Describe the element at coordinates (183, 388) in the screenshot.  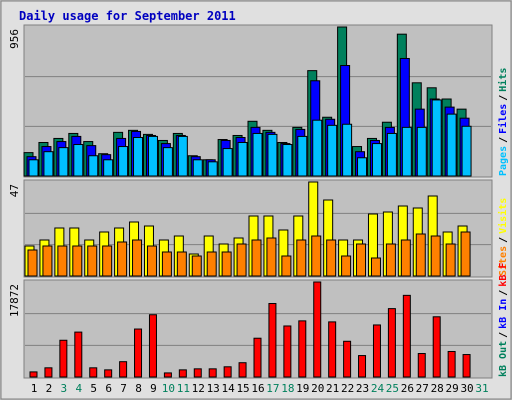
I see `x-tick-label: 11` at that location.